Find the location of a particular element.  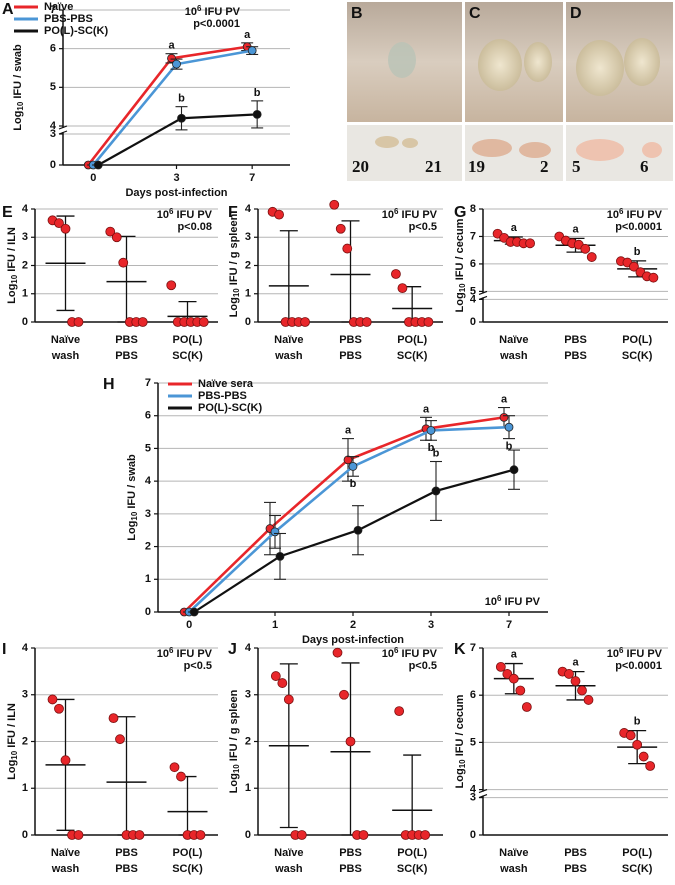

panel-letter: B is located at coordinates (357, 13).